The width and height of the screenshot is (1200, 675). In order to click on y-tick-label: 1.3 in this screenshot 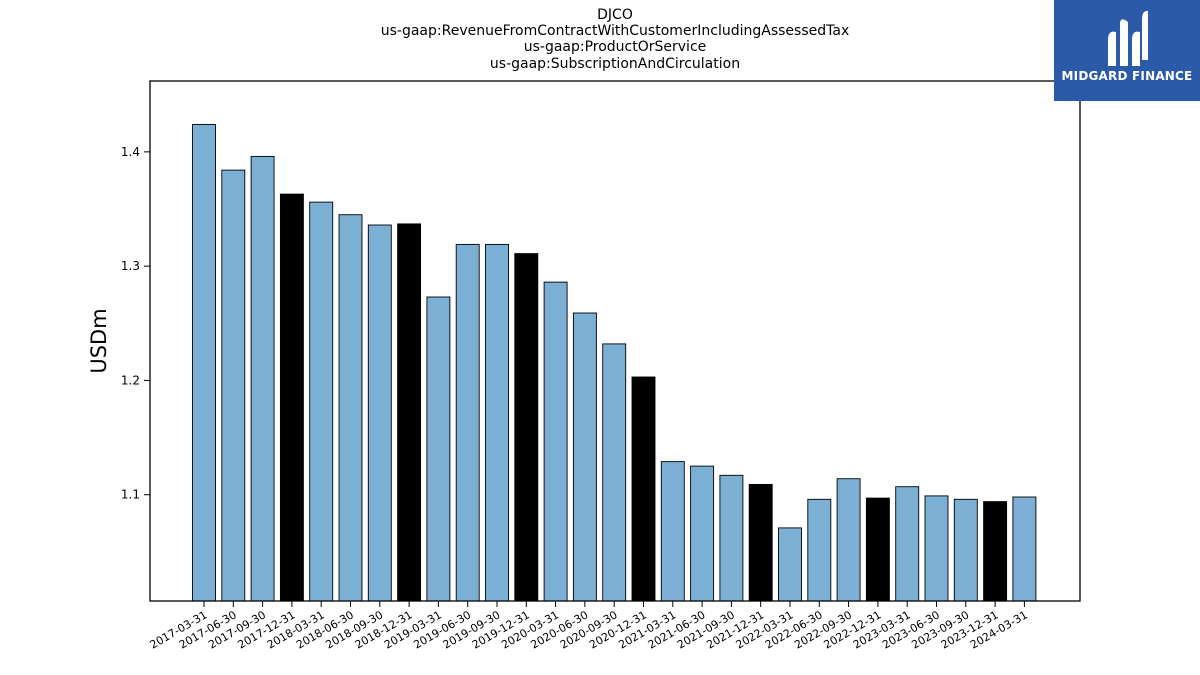, I will do `click(130, 266)`.